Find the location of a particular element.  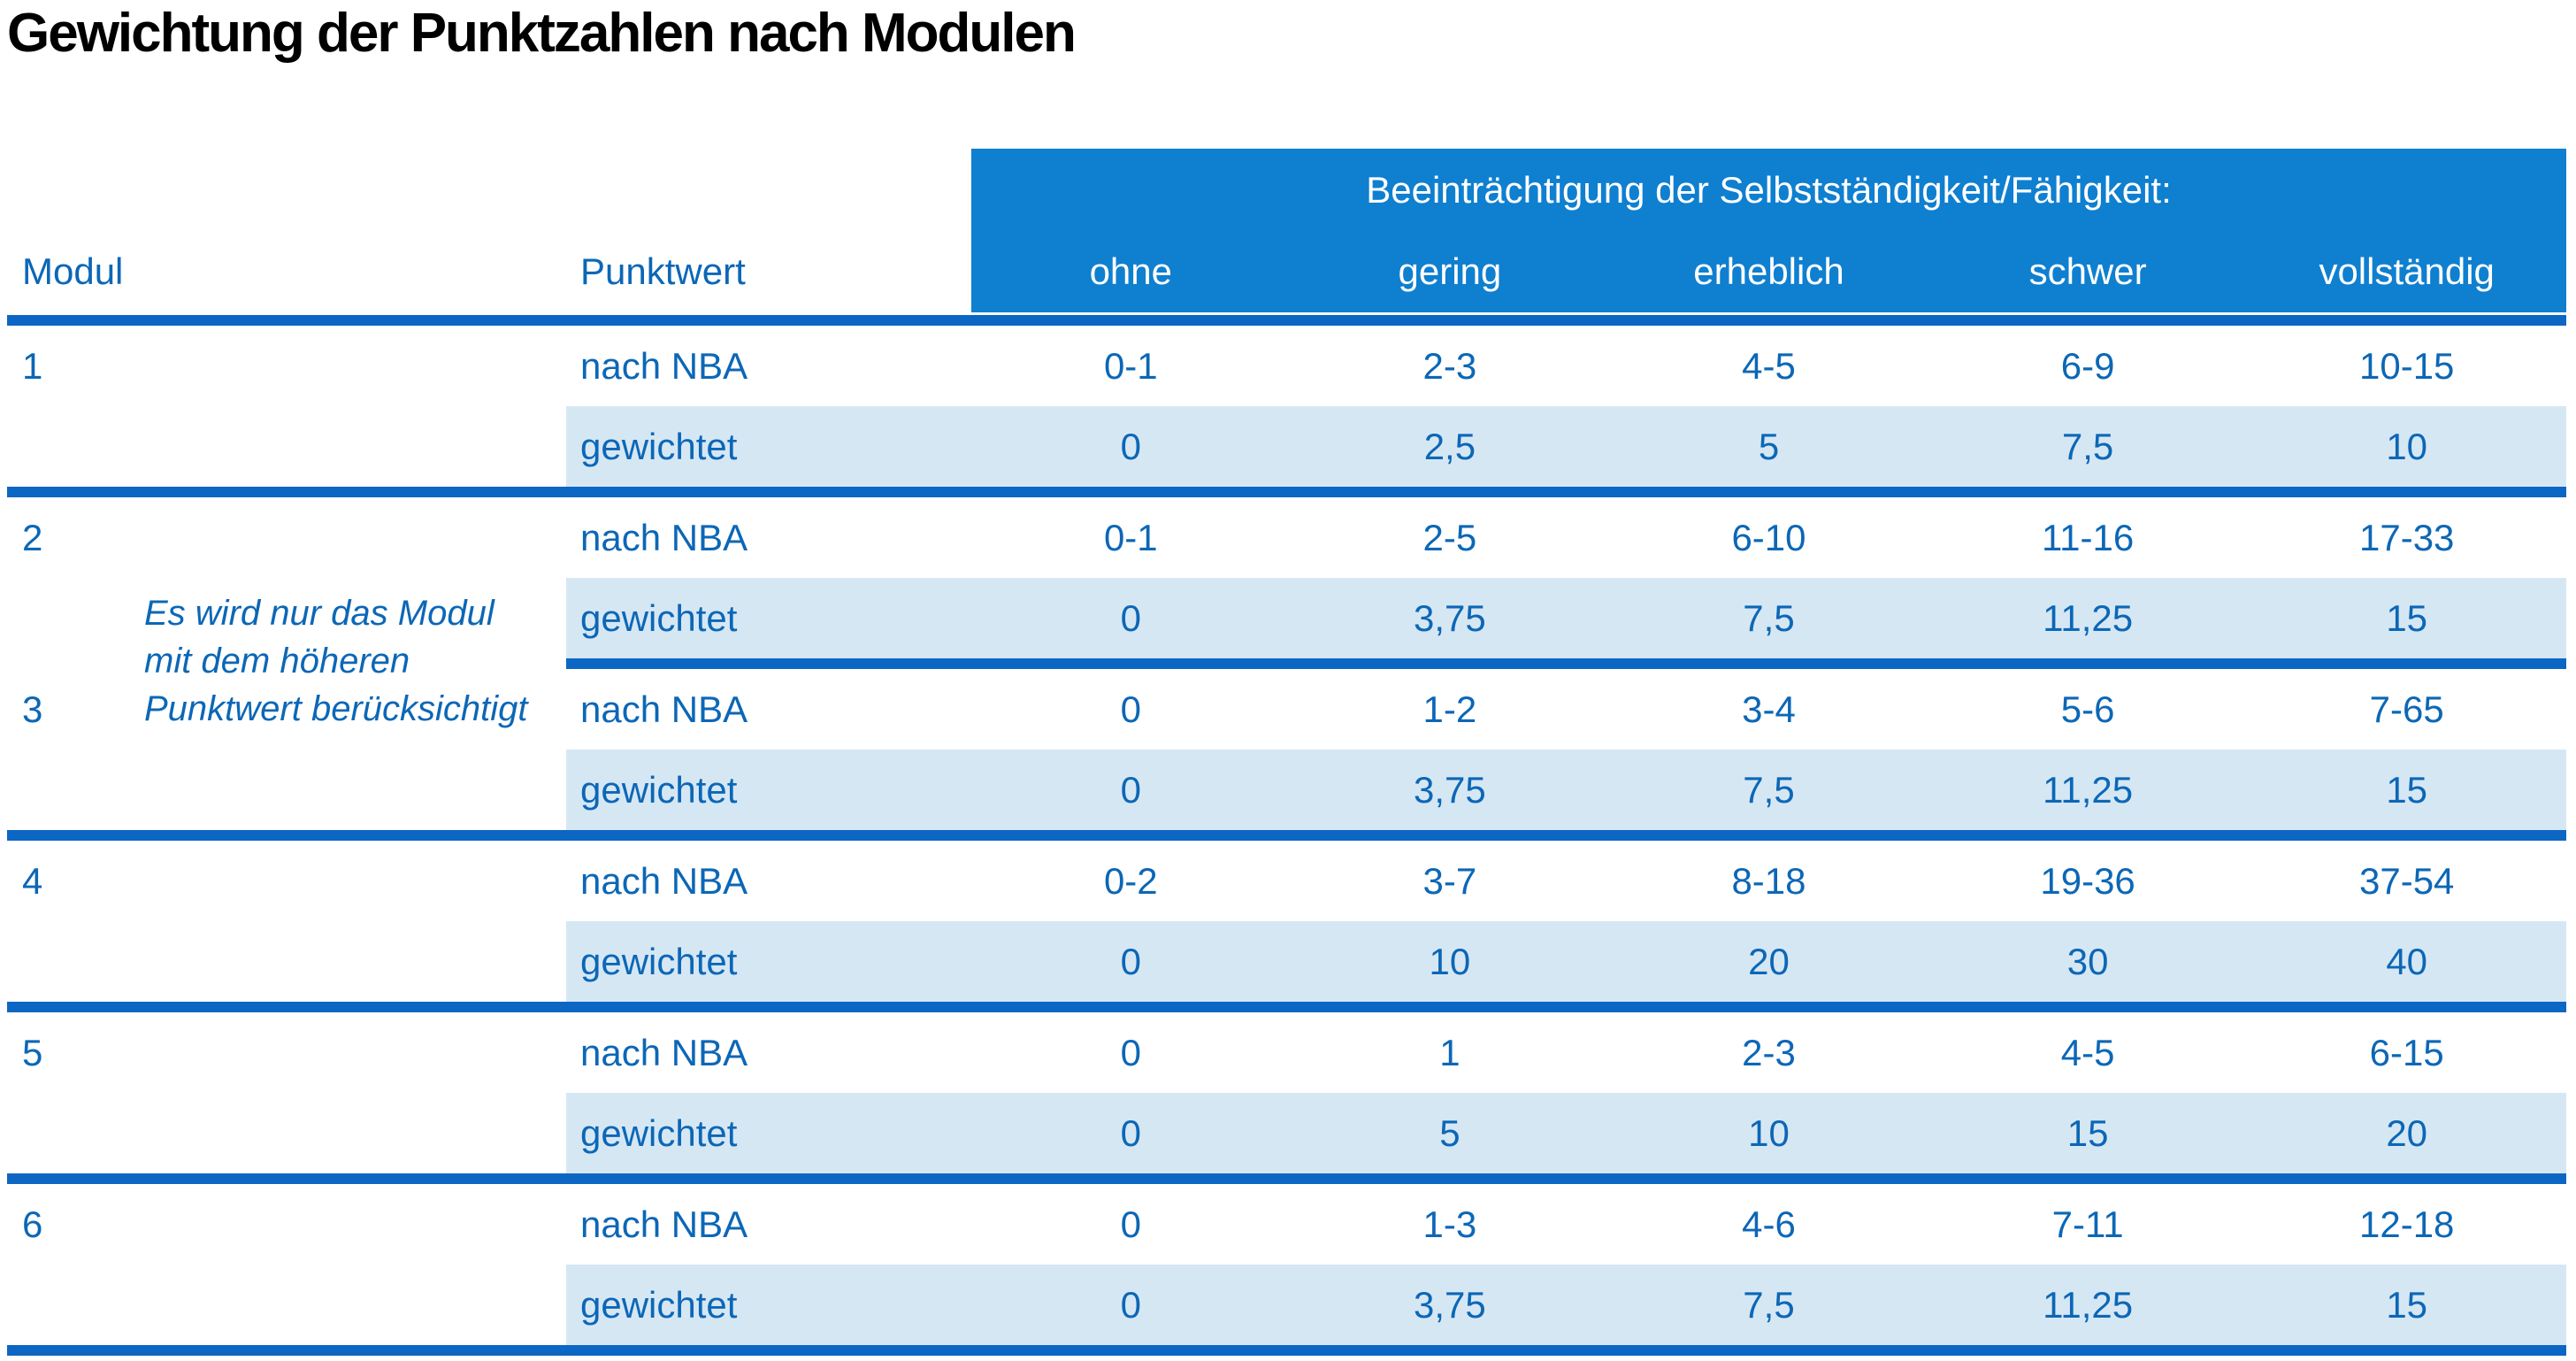

value-cell: 1-3 is located at coordinates (1449, 1224).